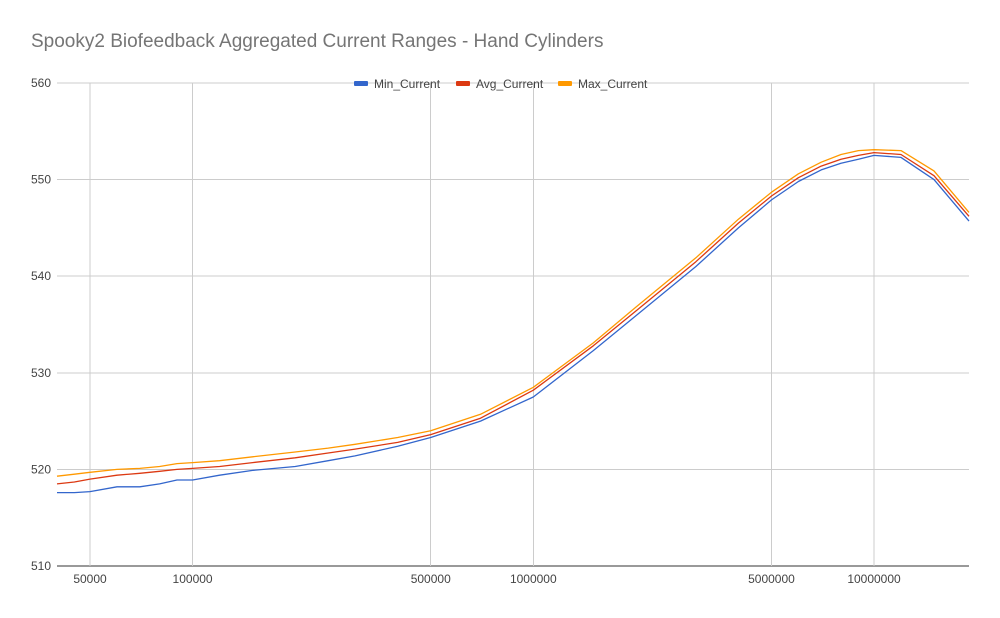  I want to click on legend: Min_Current Avg_Current Max_Current, so click(501, 84).